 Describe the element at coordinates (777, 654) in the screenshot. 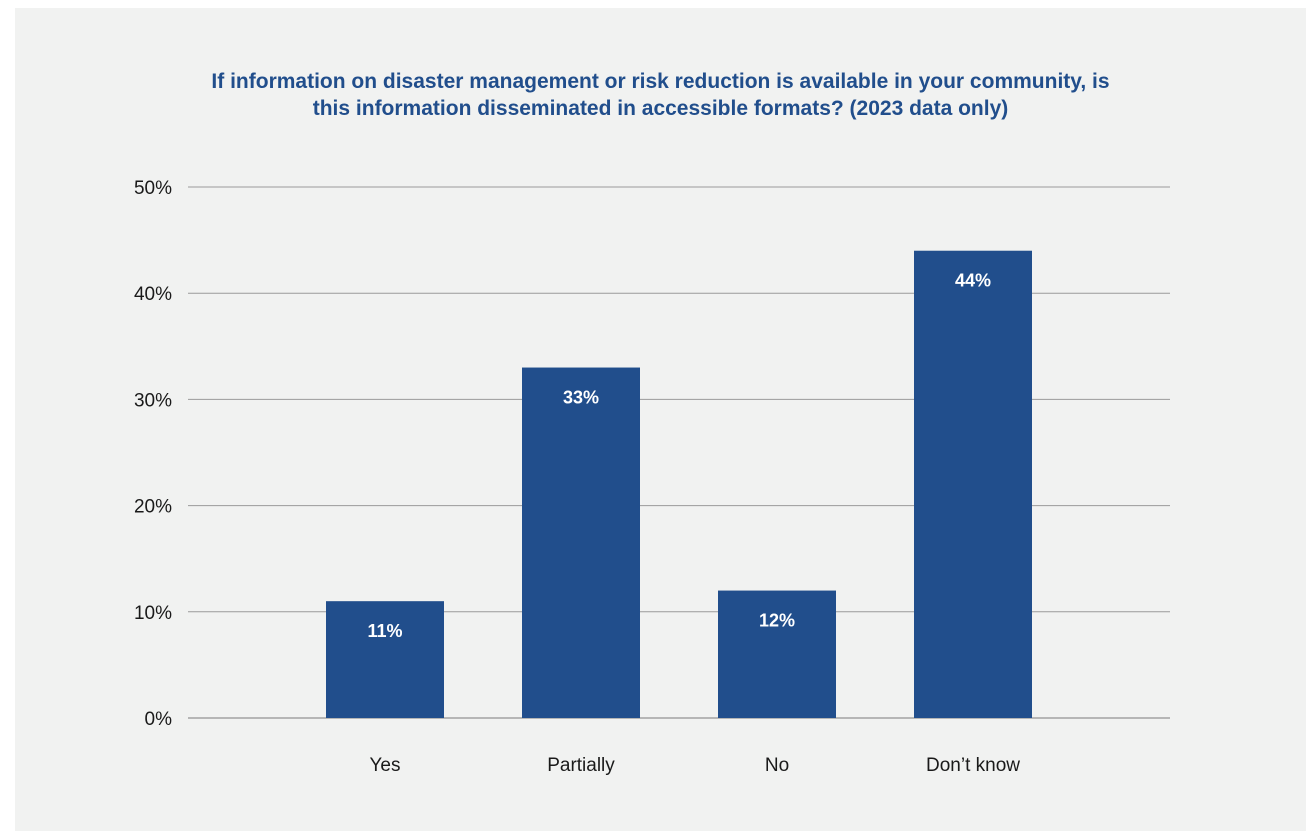

I see `bar-no` at that location.